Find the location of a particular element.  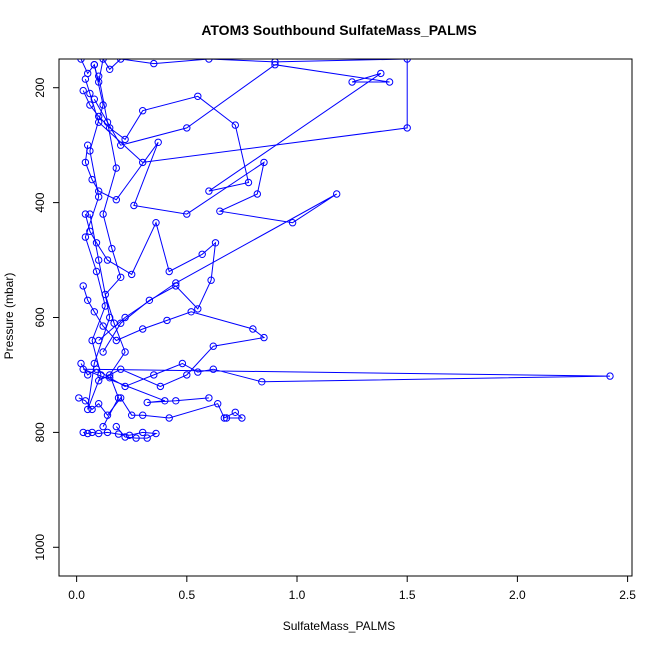

x-tick-label: 1.0 is located at coordinates (297, 595).